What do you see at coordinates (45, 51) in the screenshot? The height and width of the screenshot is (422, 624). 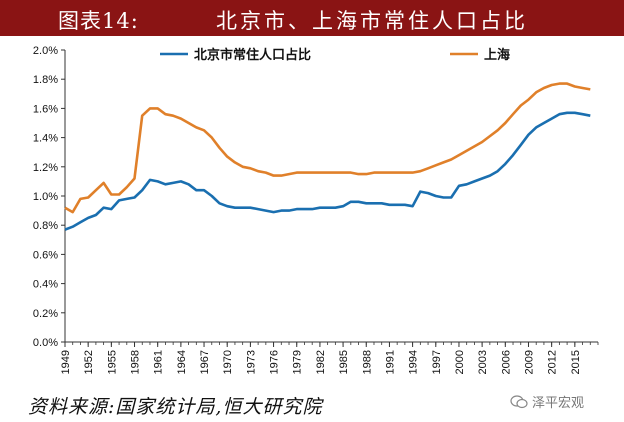 I see `y-tick-label: 2.0%` at bounding box center [45, 51].